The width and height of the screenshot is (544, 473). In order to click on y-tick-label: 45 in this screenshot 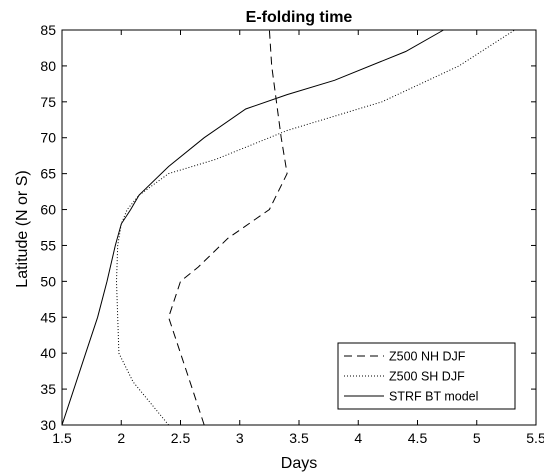, I will do `click(48, 317)`.